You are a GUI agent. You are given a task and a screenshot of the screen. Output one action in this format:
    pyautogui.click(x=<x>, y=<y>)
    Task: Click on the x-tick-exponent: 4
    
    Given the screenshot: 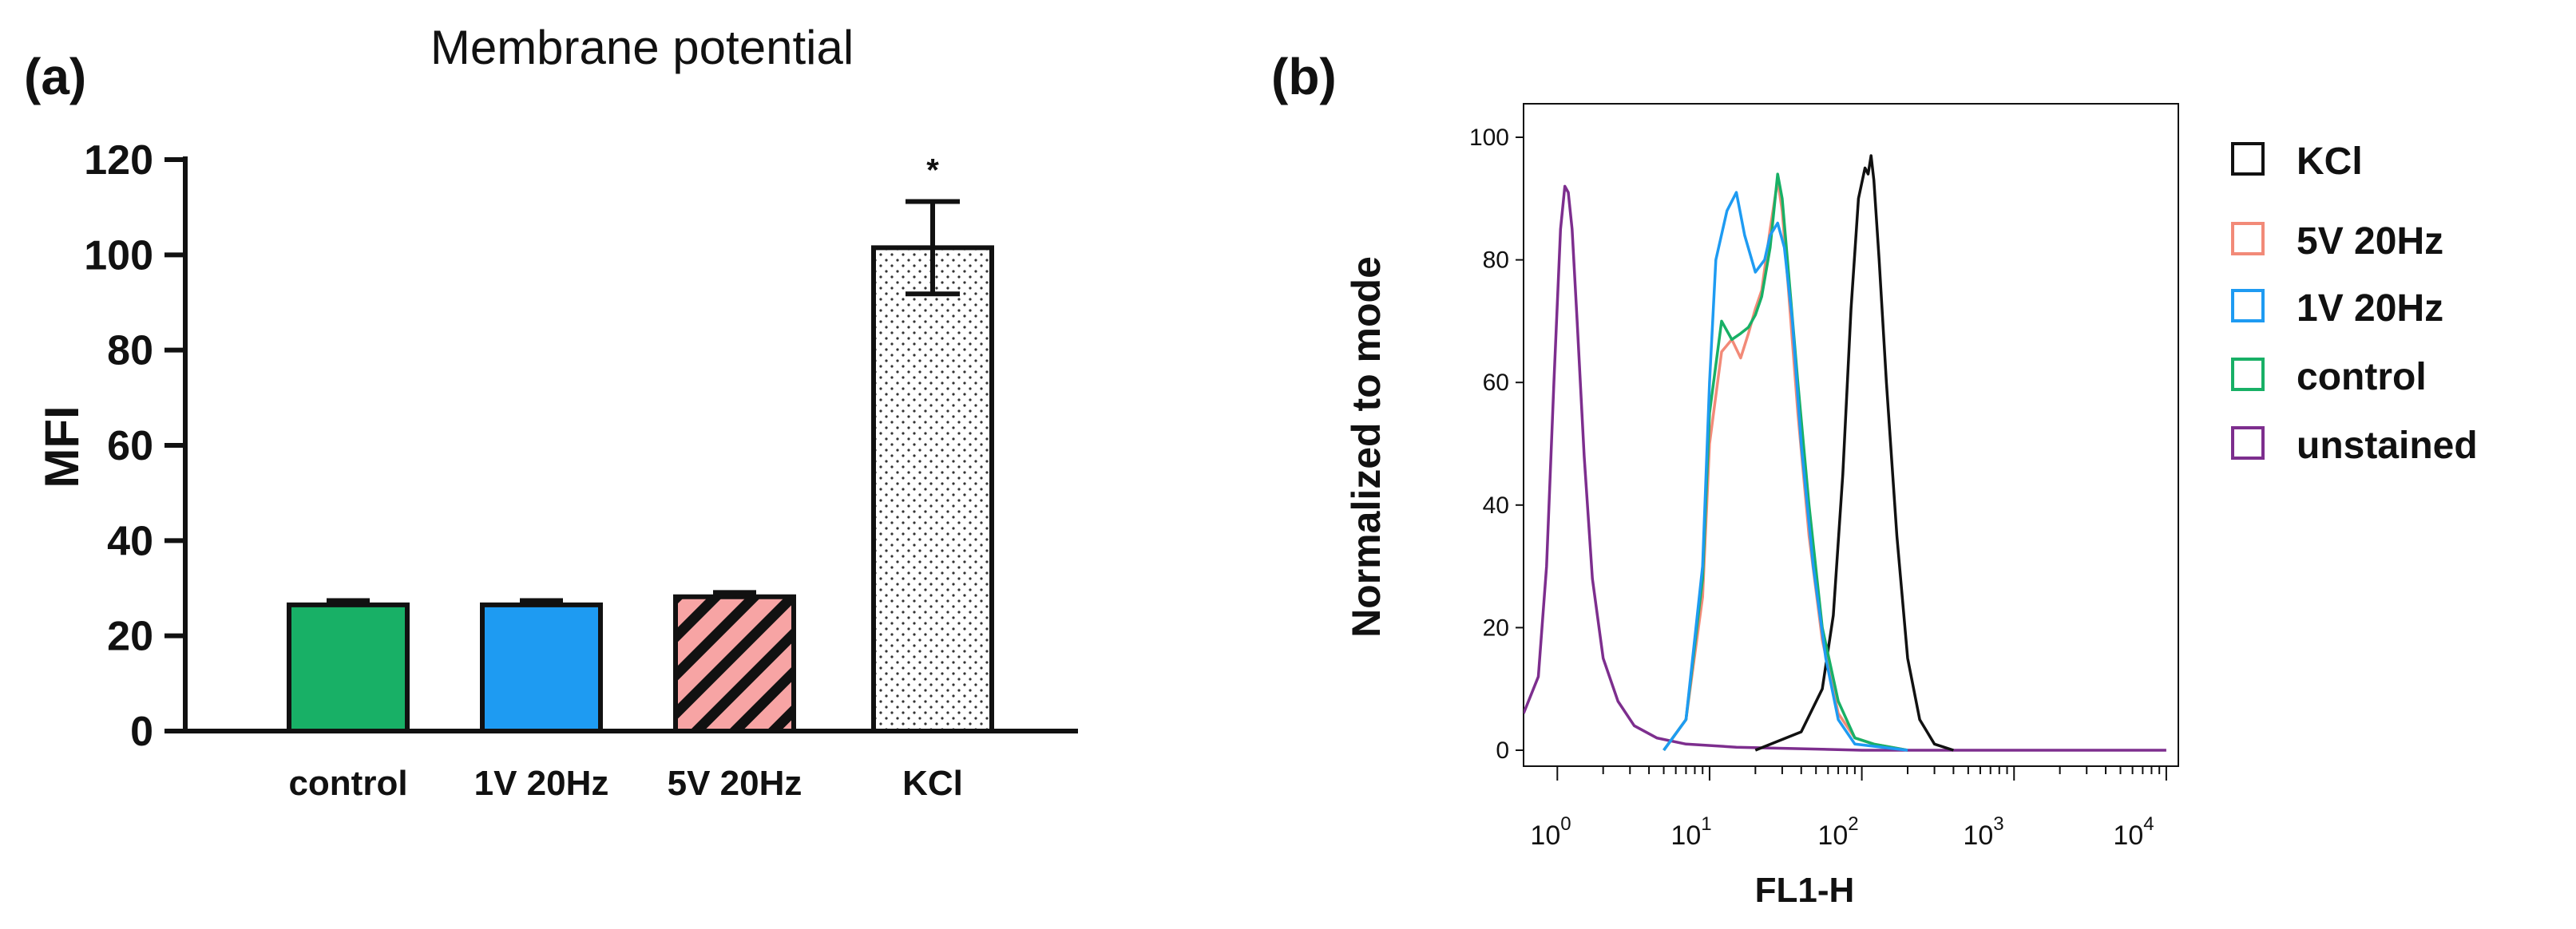 What is the action you would take?
    pyautogui.click(x=2148, y=824)
    